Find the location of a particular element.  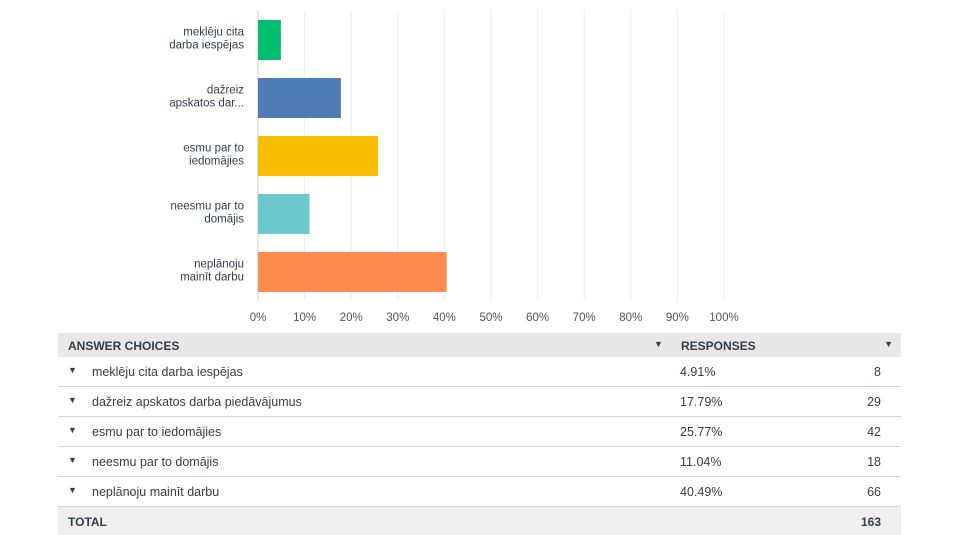

total-label: TOTAL is located at coordinates (87, 522).